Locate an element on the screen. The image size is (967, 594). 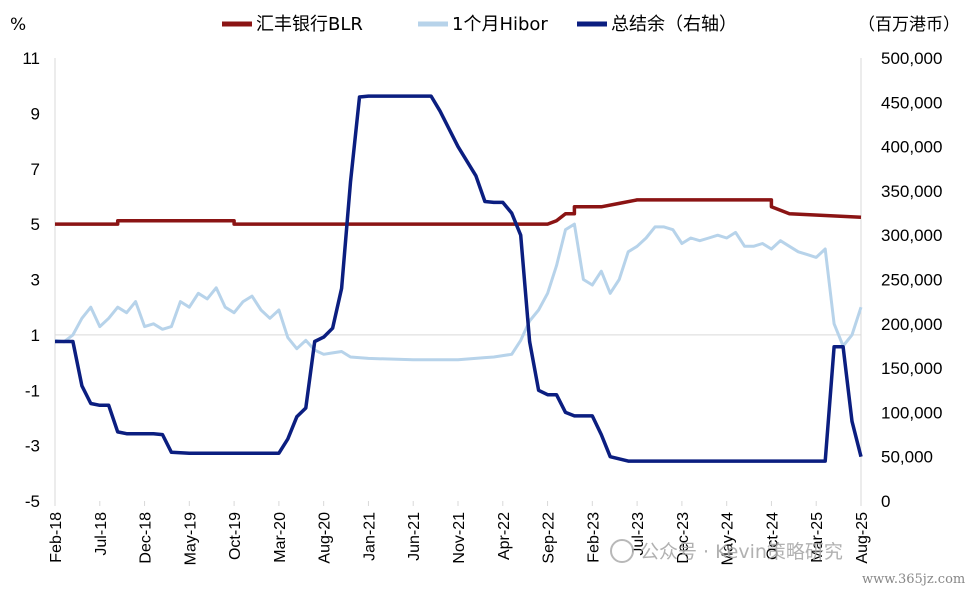
left-tick-label: -1 is located at coordinates (32, 390).